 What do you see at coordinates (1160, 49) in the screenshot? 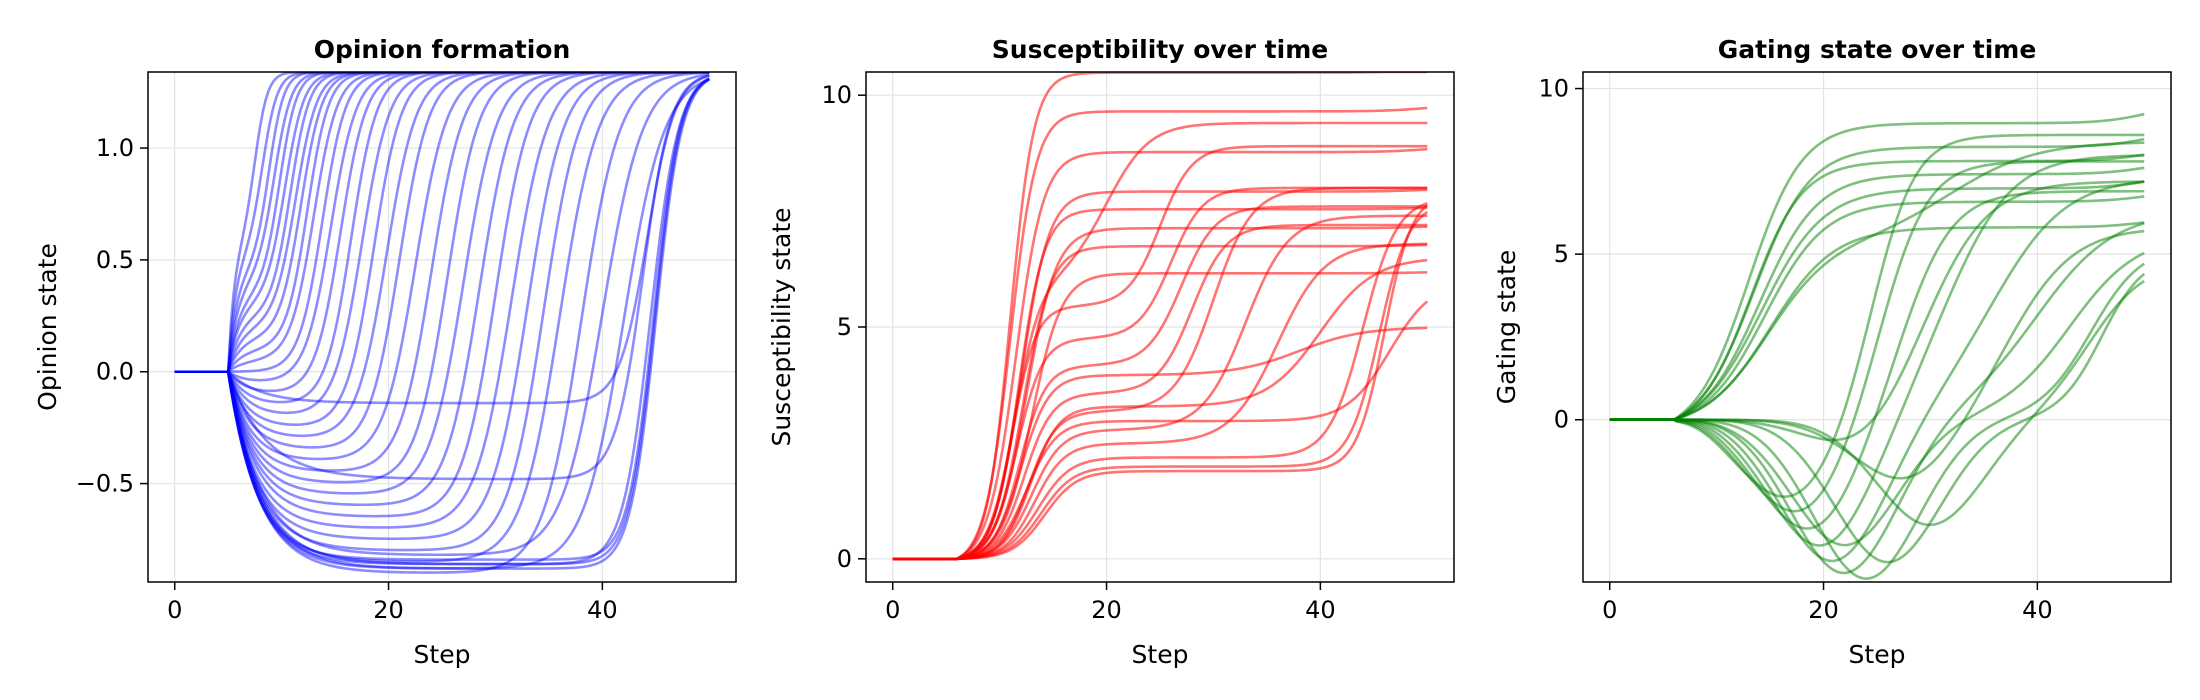
I see `chart-title: Susceptibility over time` at bounding box center [1160, 49].